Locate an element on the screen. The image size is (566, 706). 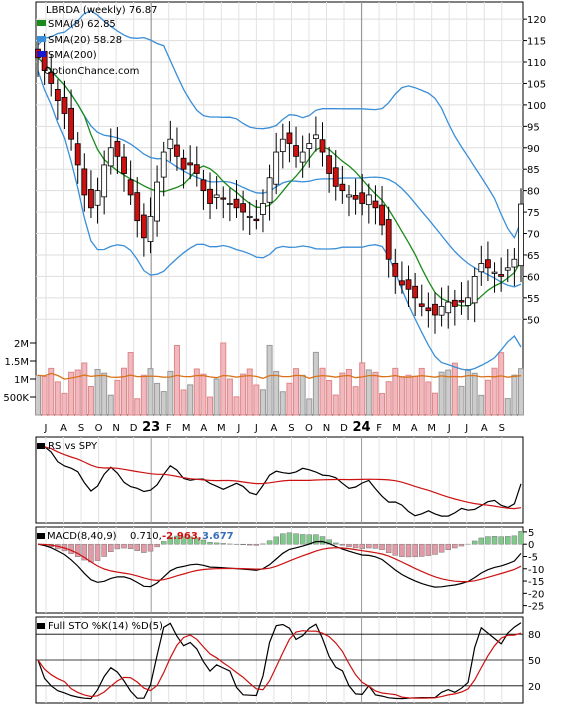
sma200-legend-swatch is located at coordinates (41, 54).